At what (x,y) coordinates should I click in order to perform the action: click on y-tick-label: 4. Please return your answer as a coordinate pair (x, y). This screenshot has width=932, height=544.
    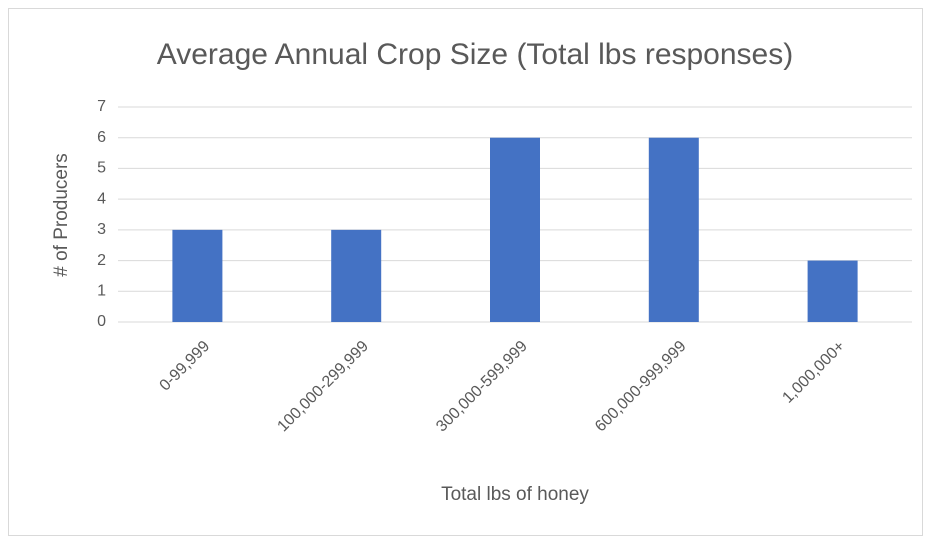
    Looking at the image, I should click on (101, 198).